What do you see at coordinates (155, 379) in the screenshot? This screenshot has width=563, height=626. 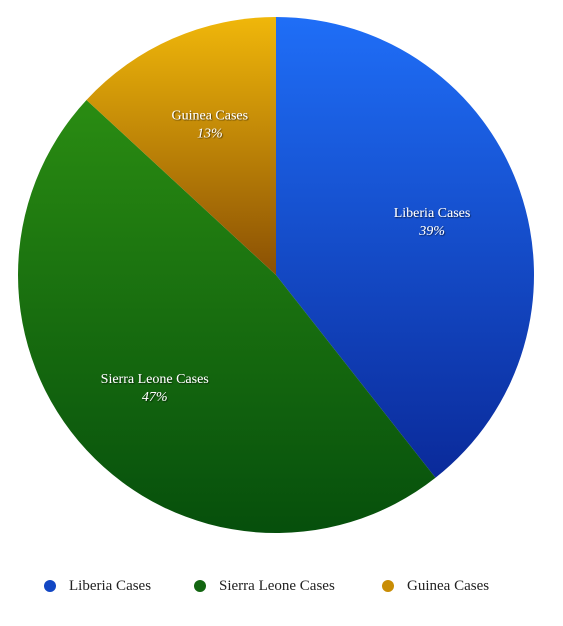 I see `slice-label-sierra-leone: Sierra Leone Cases` at bounding box center [155, 379].